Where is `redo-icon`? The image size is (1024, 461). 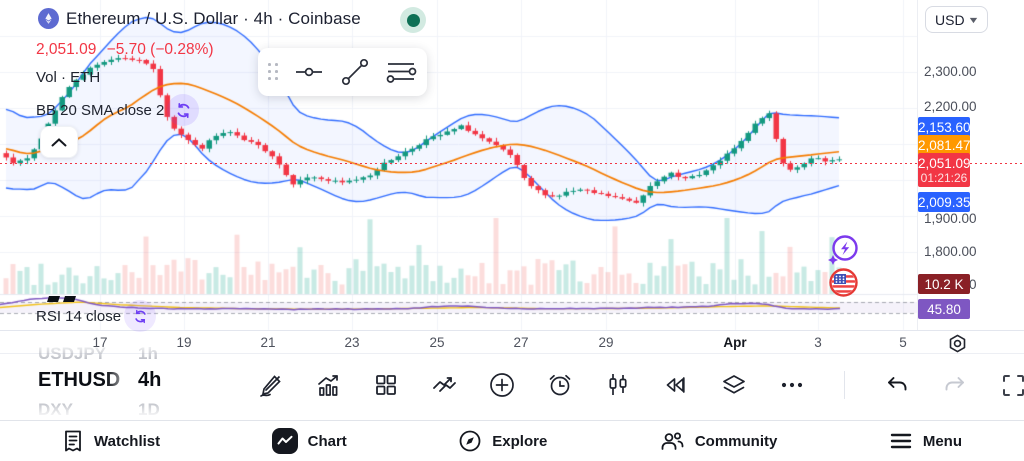 redo-icon is located at coordinates (955, 385).